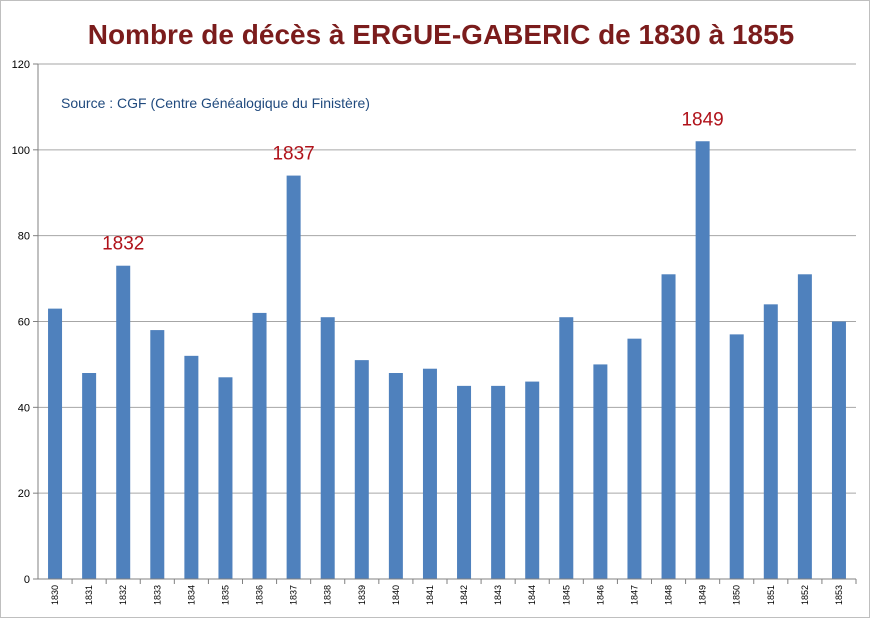 The height and width of the screenshot is (619, 870). What do you see at coordinates (21, 151) in the screenshot?
I see `y-tick-label: 100` at bounding box center [21, 151].